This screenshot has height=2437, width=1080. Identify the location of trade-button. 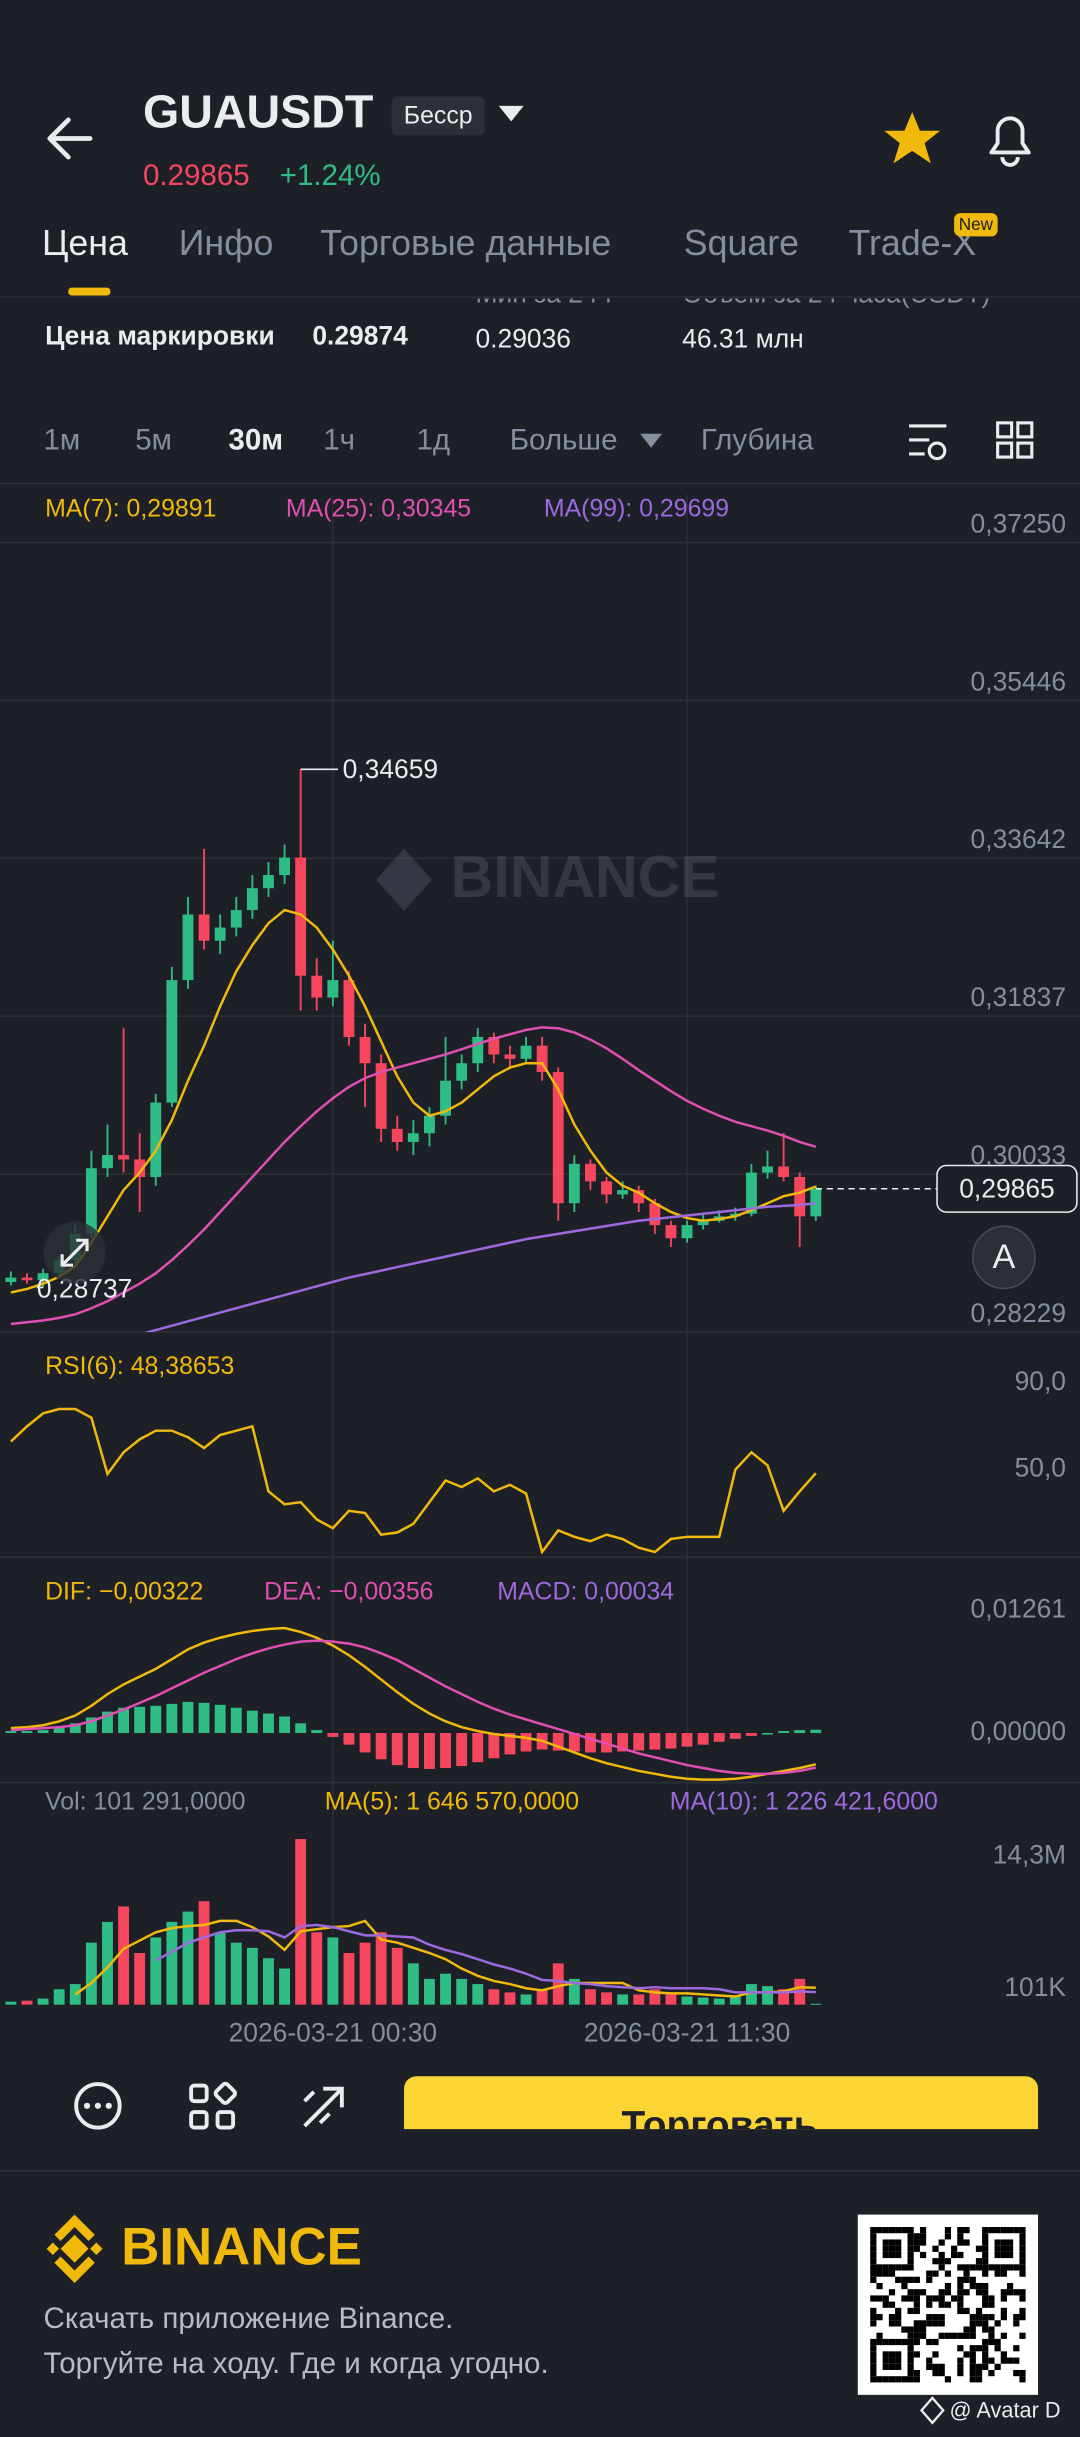
(721, 2122).